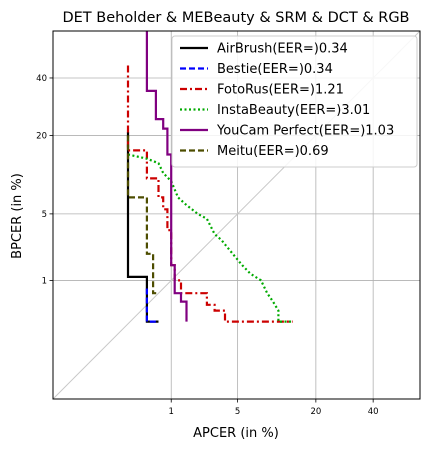 This screenshot has height=449, width=445. What do you see at coordinates (44, 281) in the screenshot?
I see `y-tick-label: 1` at bounding box center [44, 281].